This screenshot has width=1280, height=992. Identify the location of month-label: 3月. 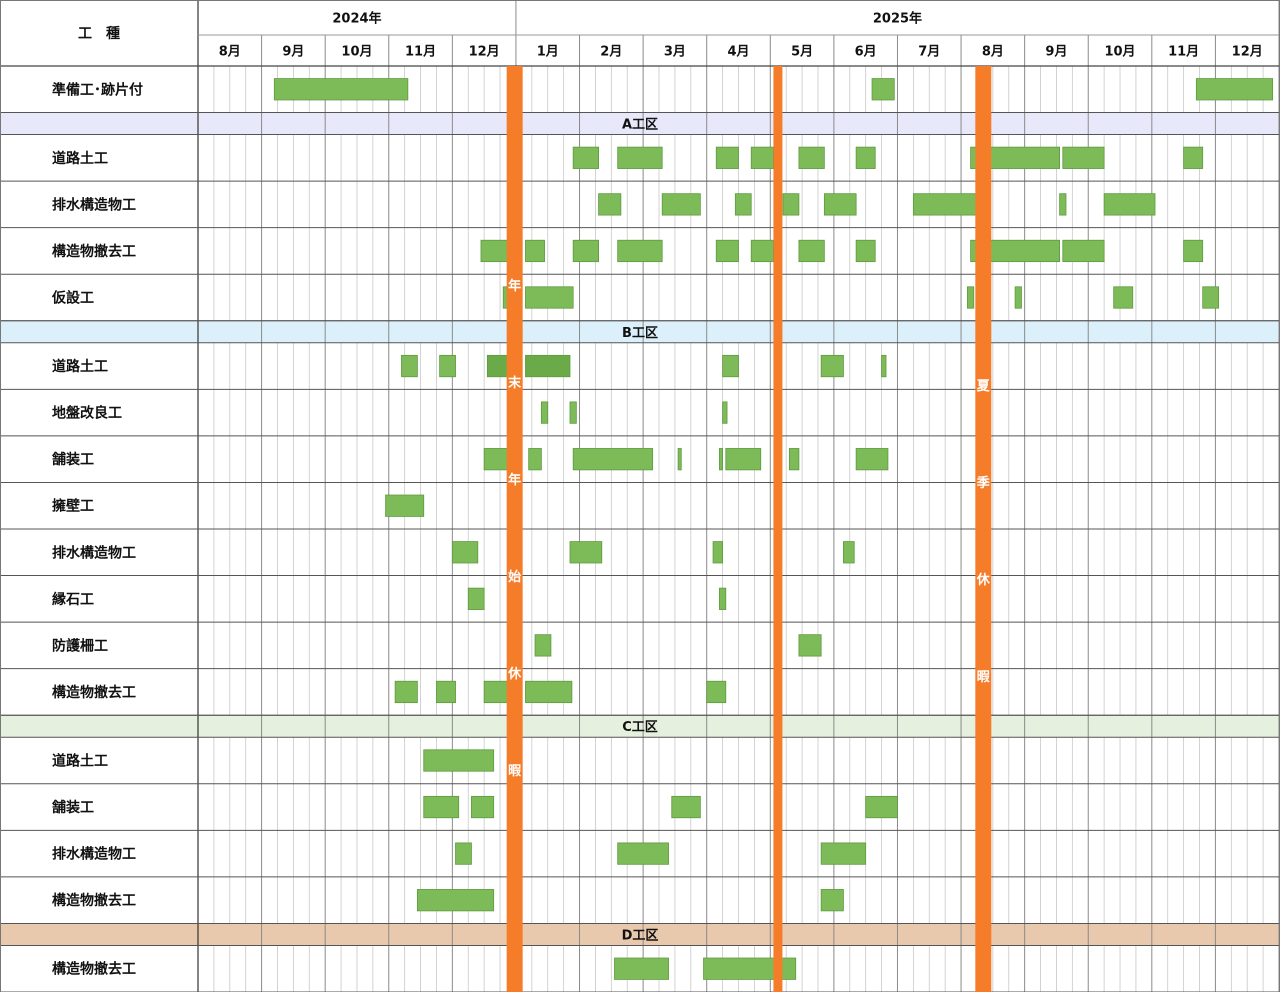
(675, 52).